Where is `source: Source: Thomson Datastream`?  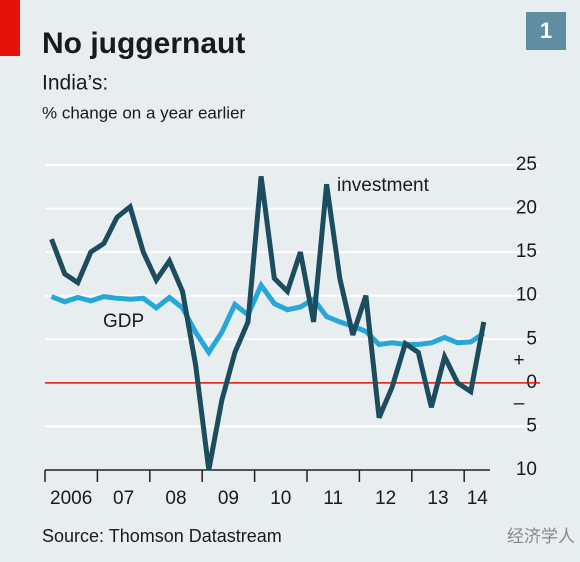
source: Source: Thomson Datastream is located at coordinates (162, 536).